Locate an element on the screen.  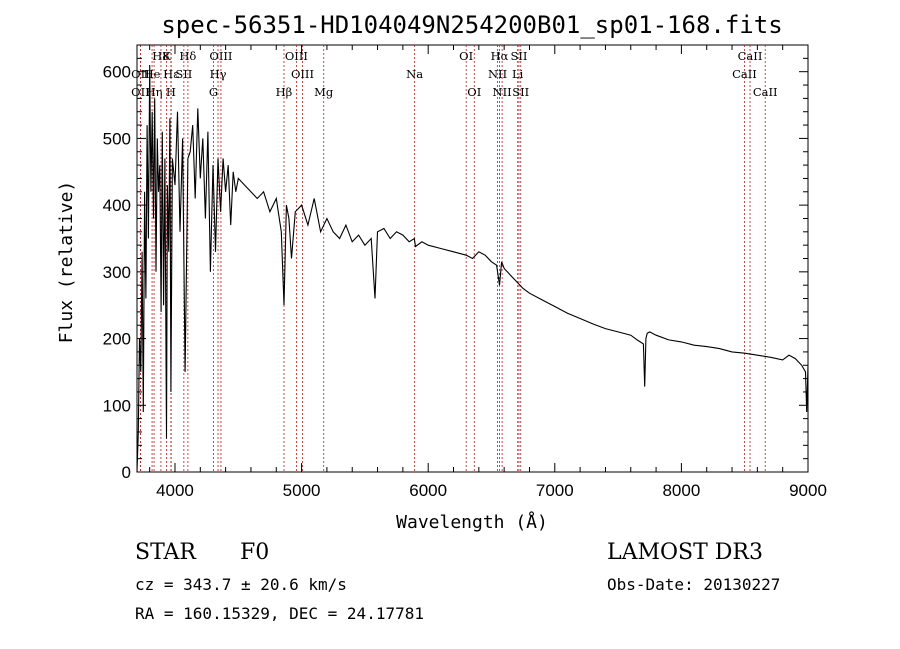
x-tick-label: 4000 is located at coordinates (175, 490).